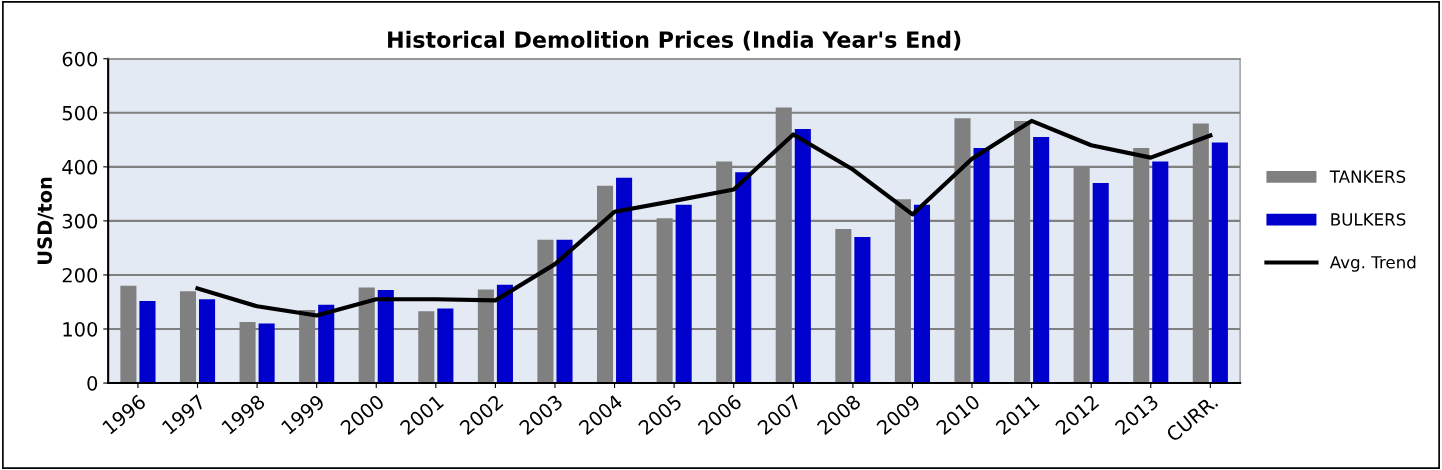 The image size is (1442, 470). Describe the element at coordinates (80, 167) in the screenshot. I see `y-tick-label: 400` at that location.